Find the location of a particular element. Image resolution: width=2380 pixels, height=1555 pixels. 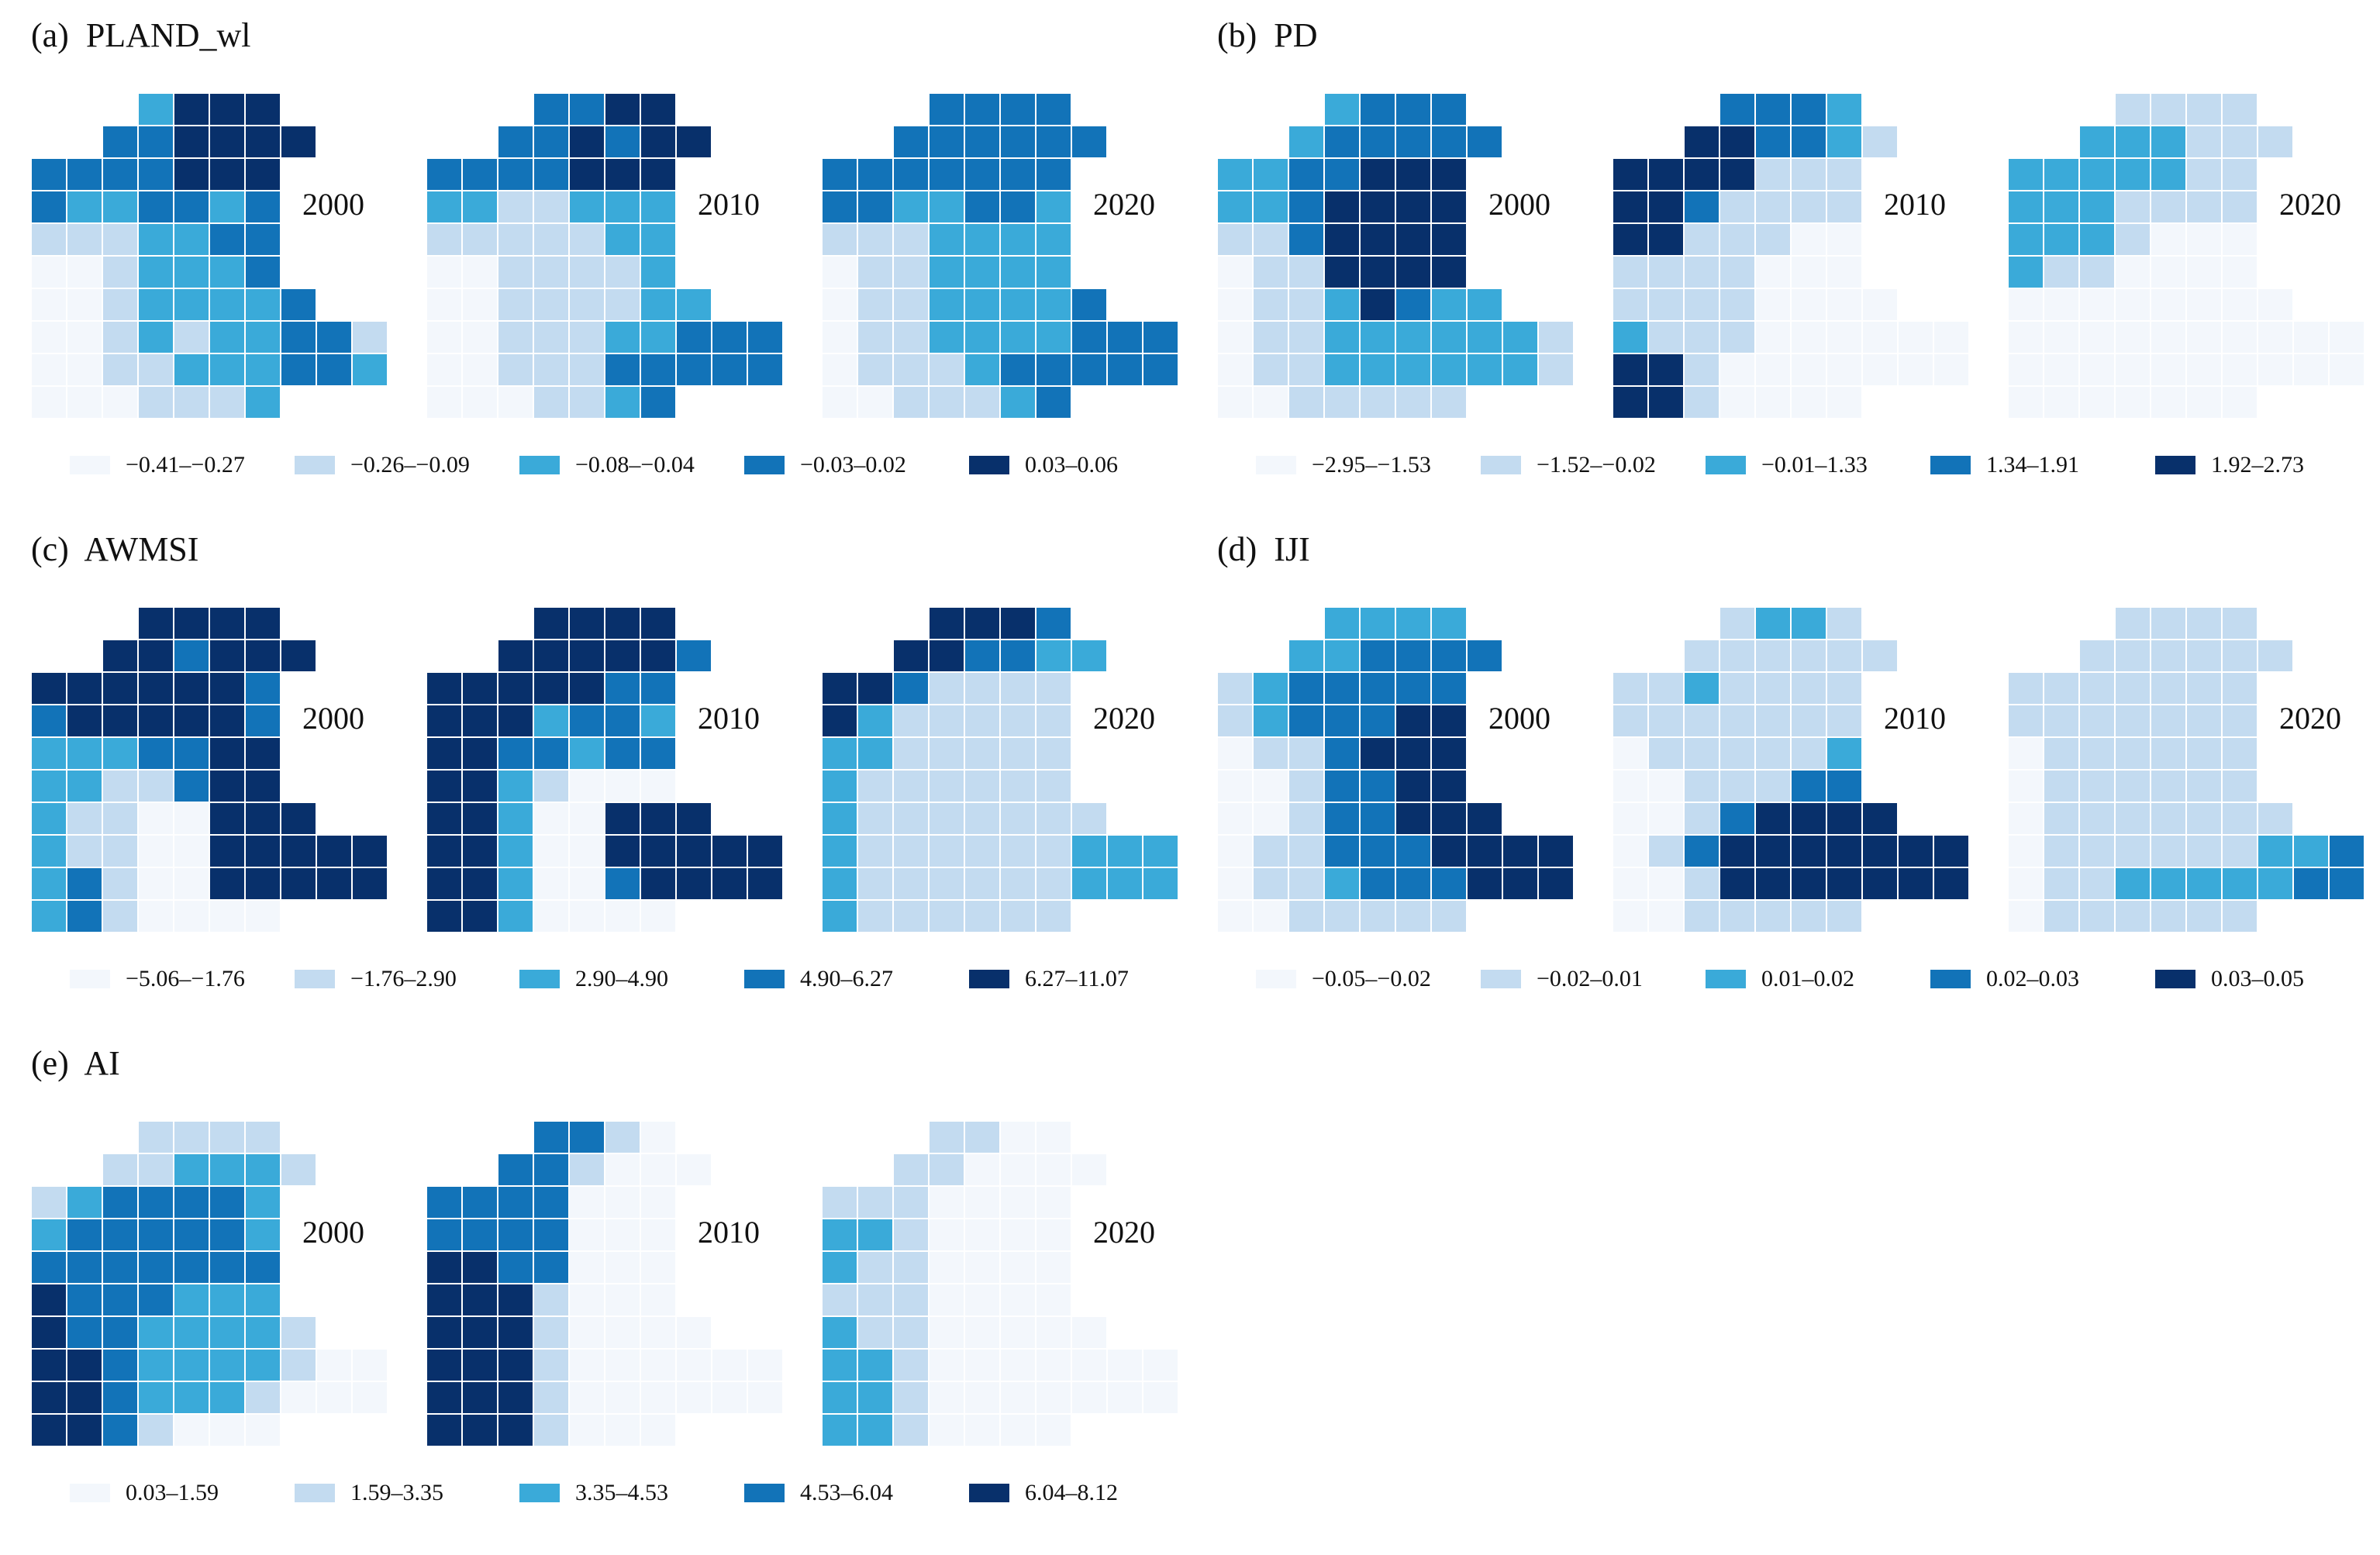

legend-item: −1.52–−0.02 is located at coordinates (1569, 465).